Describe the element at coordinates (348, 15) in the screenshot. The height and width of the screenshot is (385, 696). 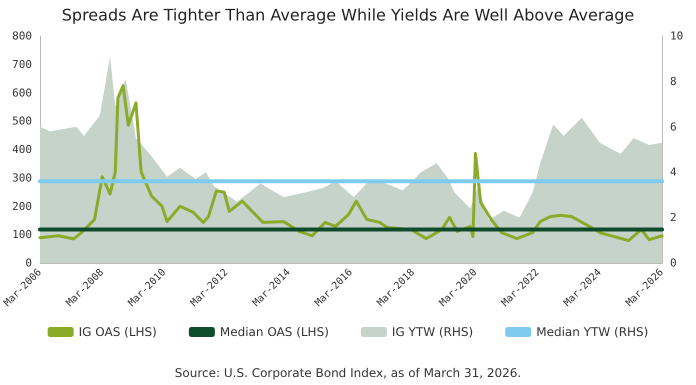
I see `chart-title: Spreads Are Tighter Than Average While Yields Are Well Above Average` at that location.